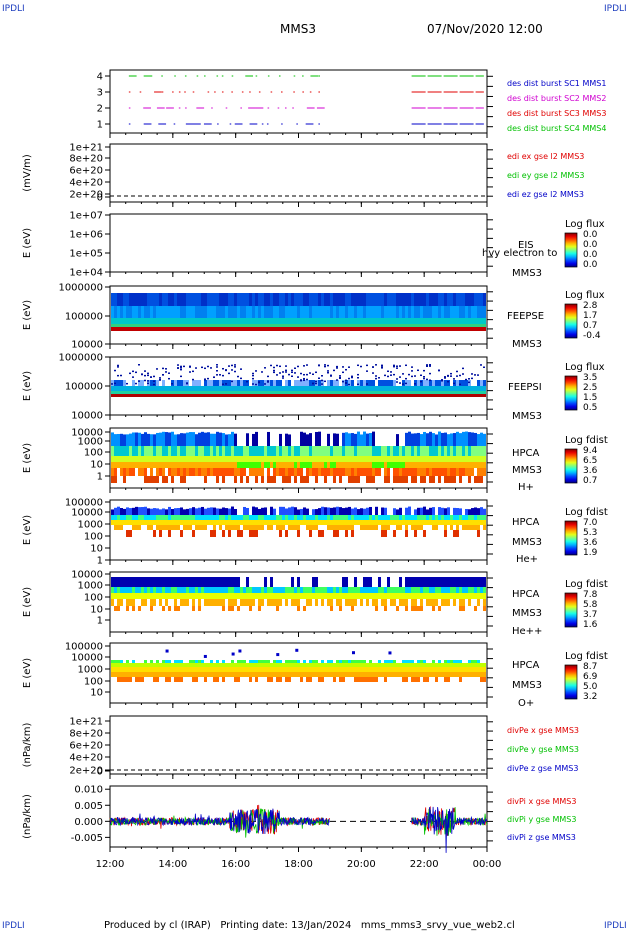  Describe the element at coordinates (298, 173) in the screenshot. I see `panel-frame` at that location.